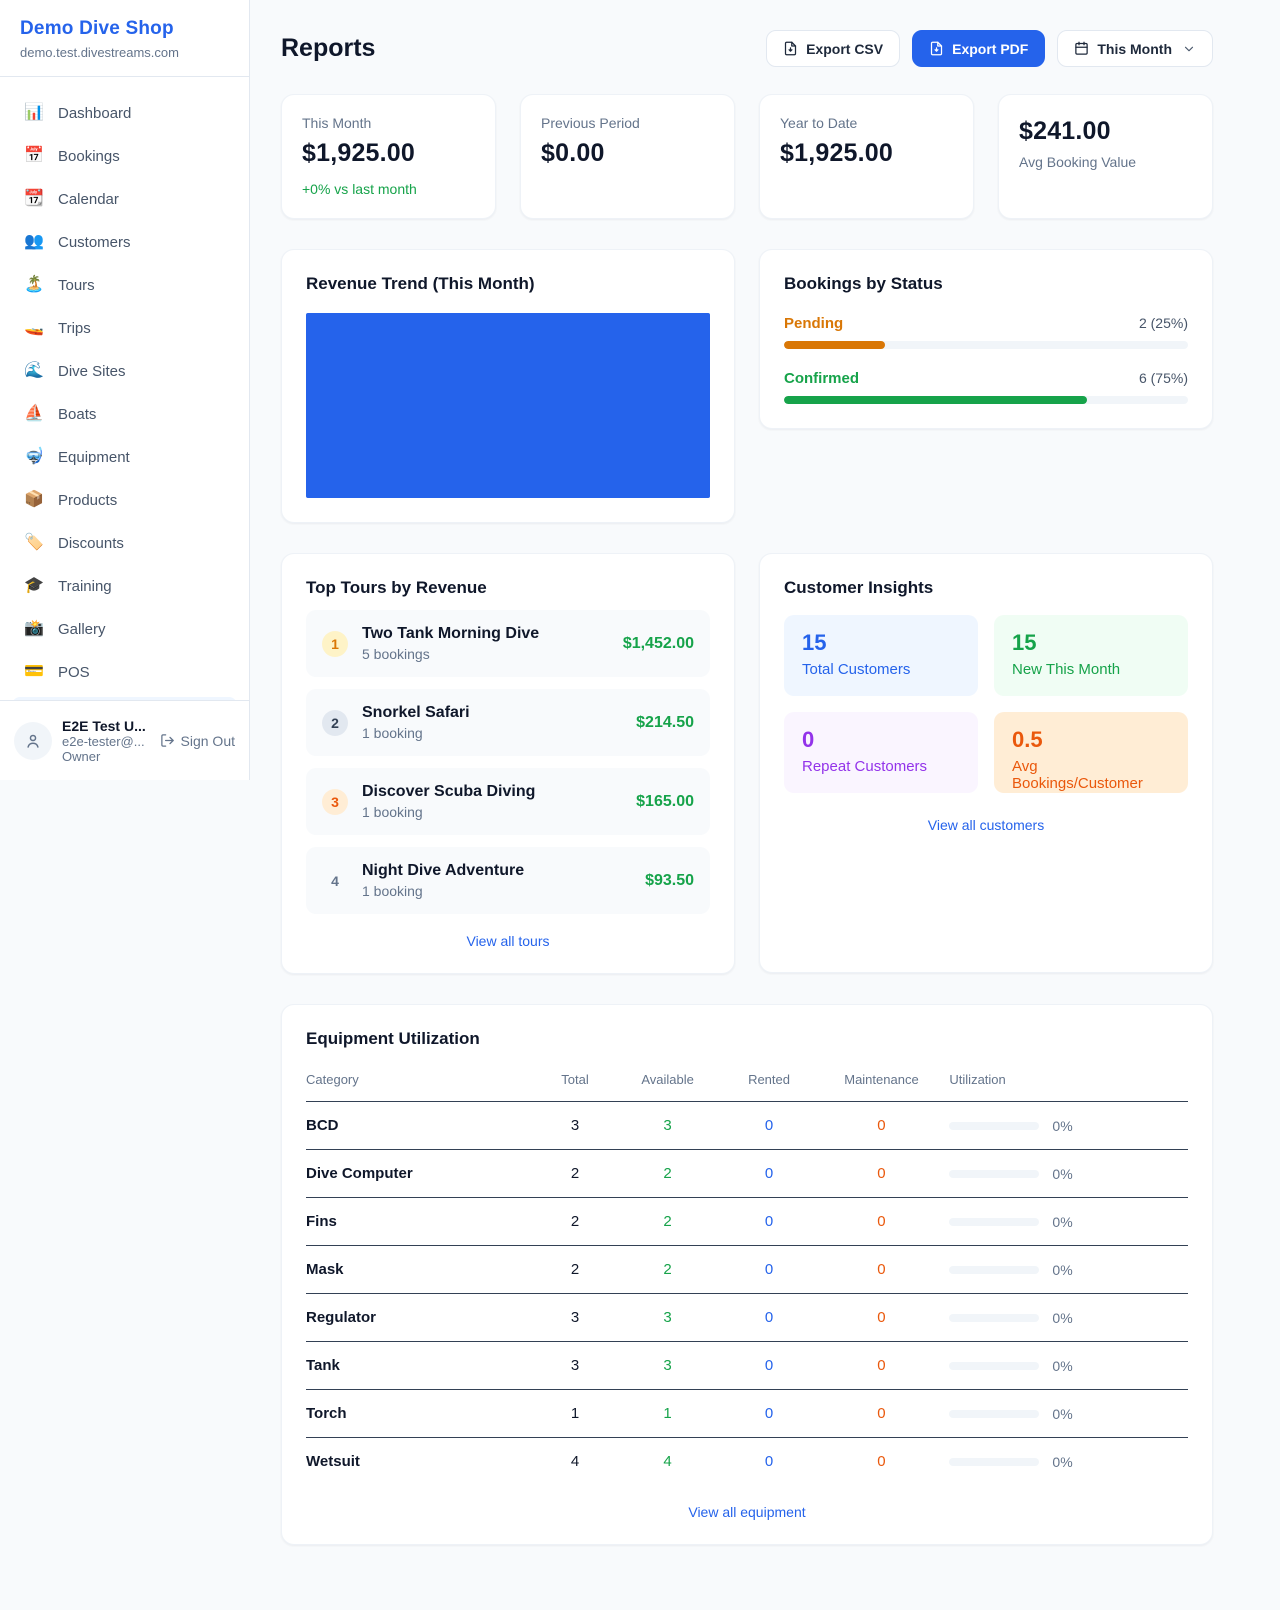 The image size is (1280, 1610). Describe the element at coordinates (986, 387) in the screenshot. I see `status-row-confirmed: Confirmed 6 (75%)` at that location.